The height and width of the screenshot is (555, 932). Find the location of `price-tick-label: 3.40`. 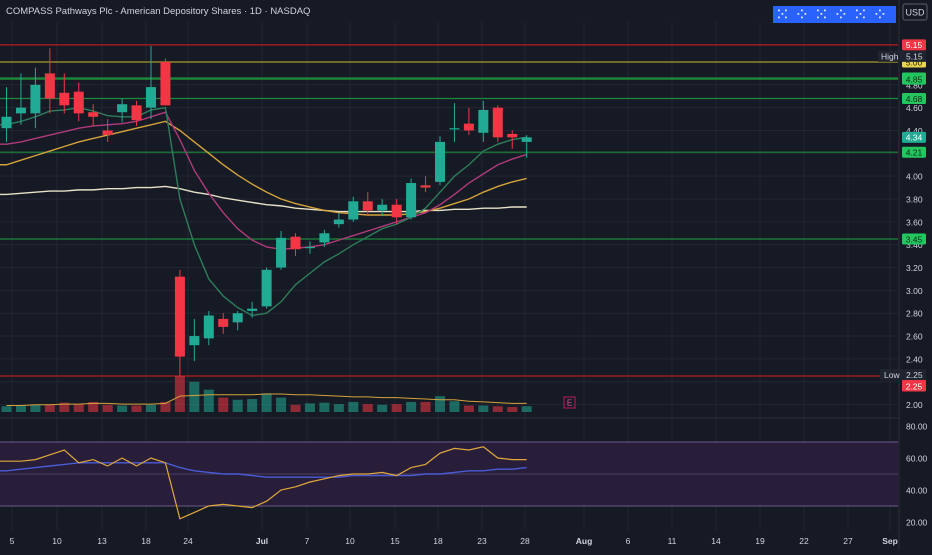

price-tick-label: 3.40 is located at coordinates (914, 245).